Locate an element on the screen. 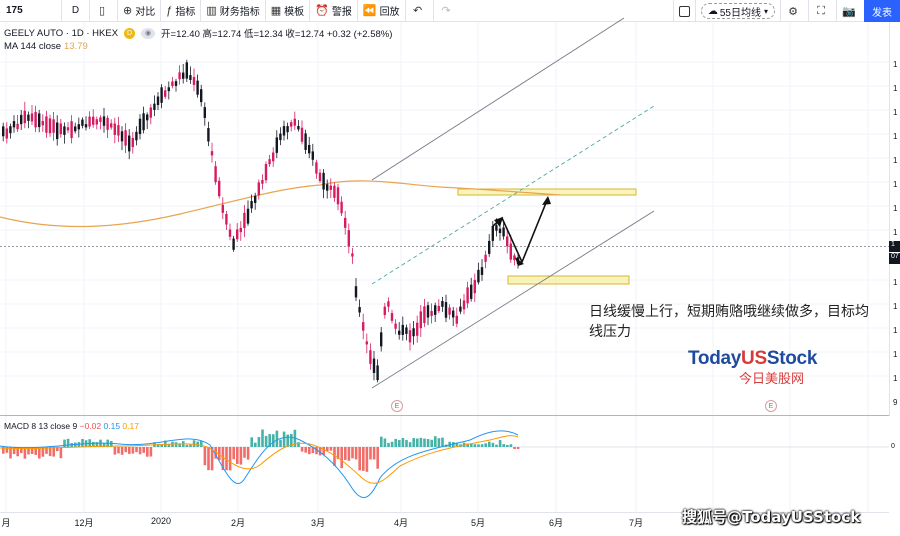 This screenshot has width=900, height=536. financials-label: 财务指标 is located at coordinates (239, 12).